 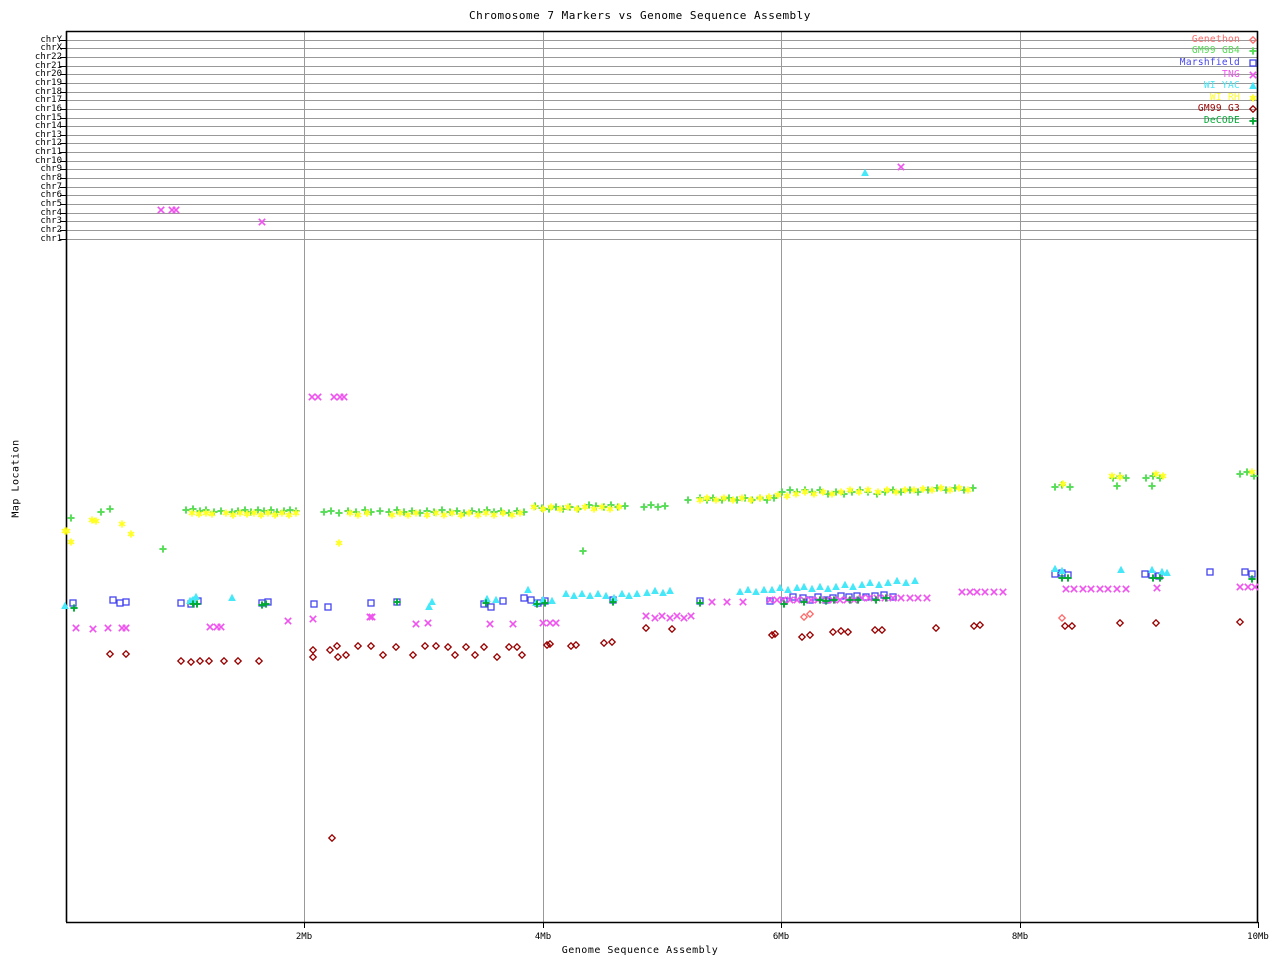 I want to click on y-tick-chr9: chr9, so click(x=51, y=168).